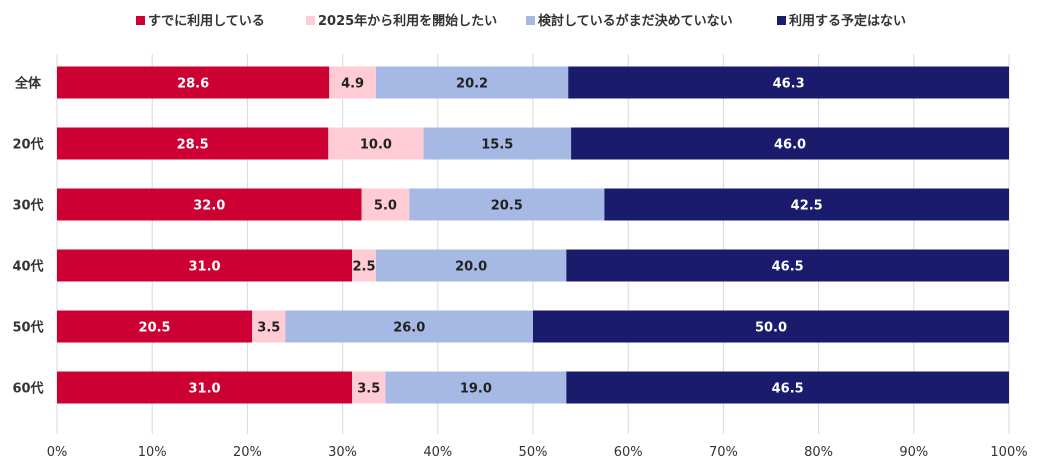  I want to click on x-tick-label: 80%, so click(818, 450).